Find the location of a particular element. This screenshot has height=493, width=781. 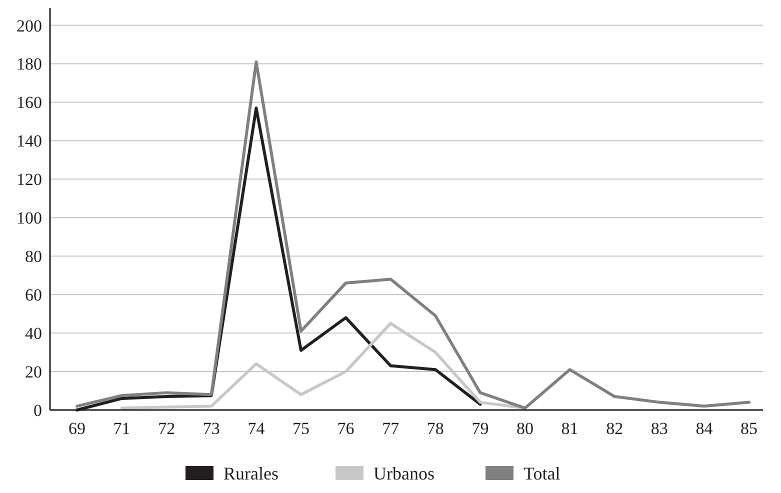

y-tick-label: 100 is located at coordinates (29, 218).